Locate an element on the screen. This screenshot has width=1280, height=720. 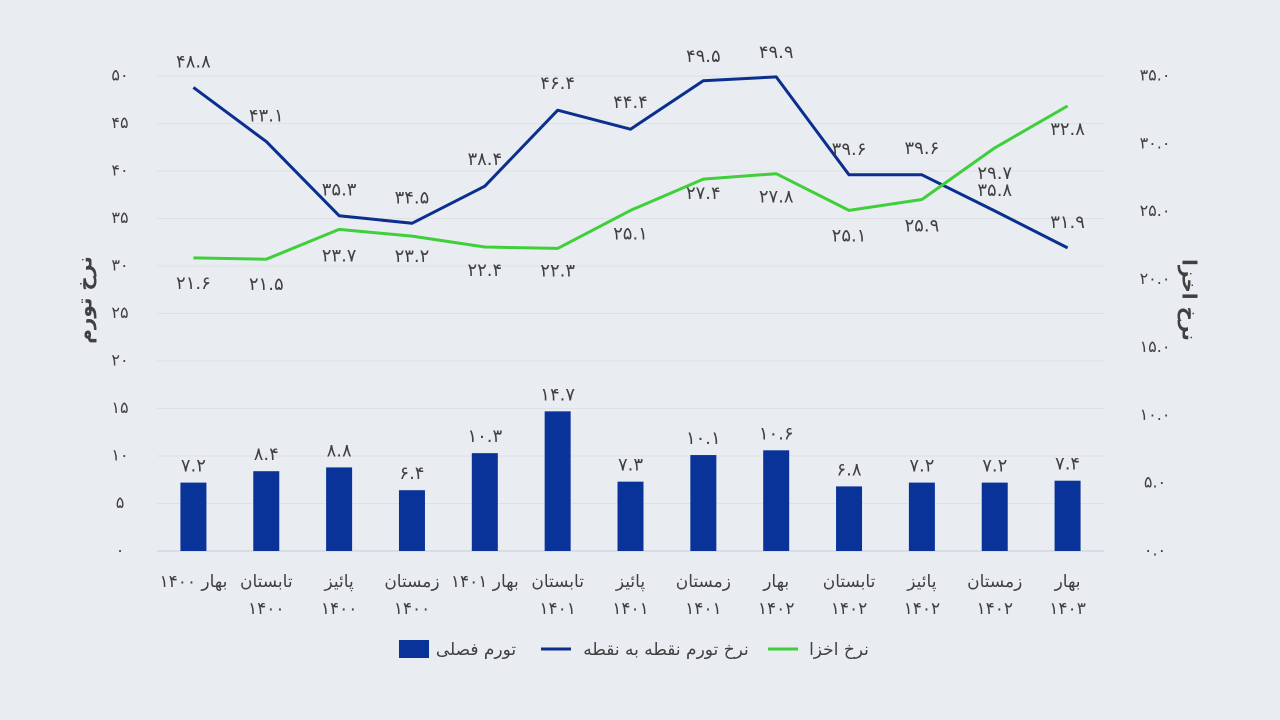
left-tick-label: ۱۵ is located at coordinates (119, 407).